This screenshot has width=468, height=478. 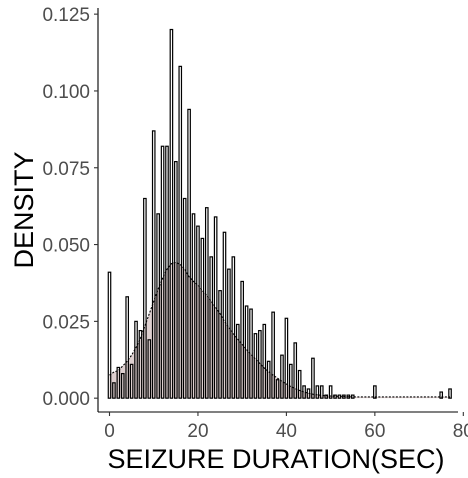 I want to click on y-axis-title: DENSITY, so click(x=24, y=209).